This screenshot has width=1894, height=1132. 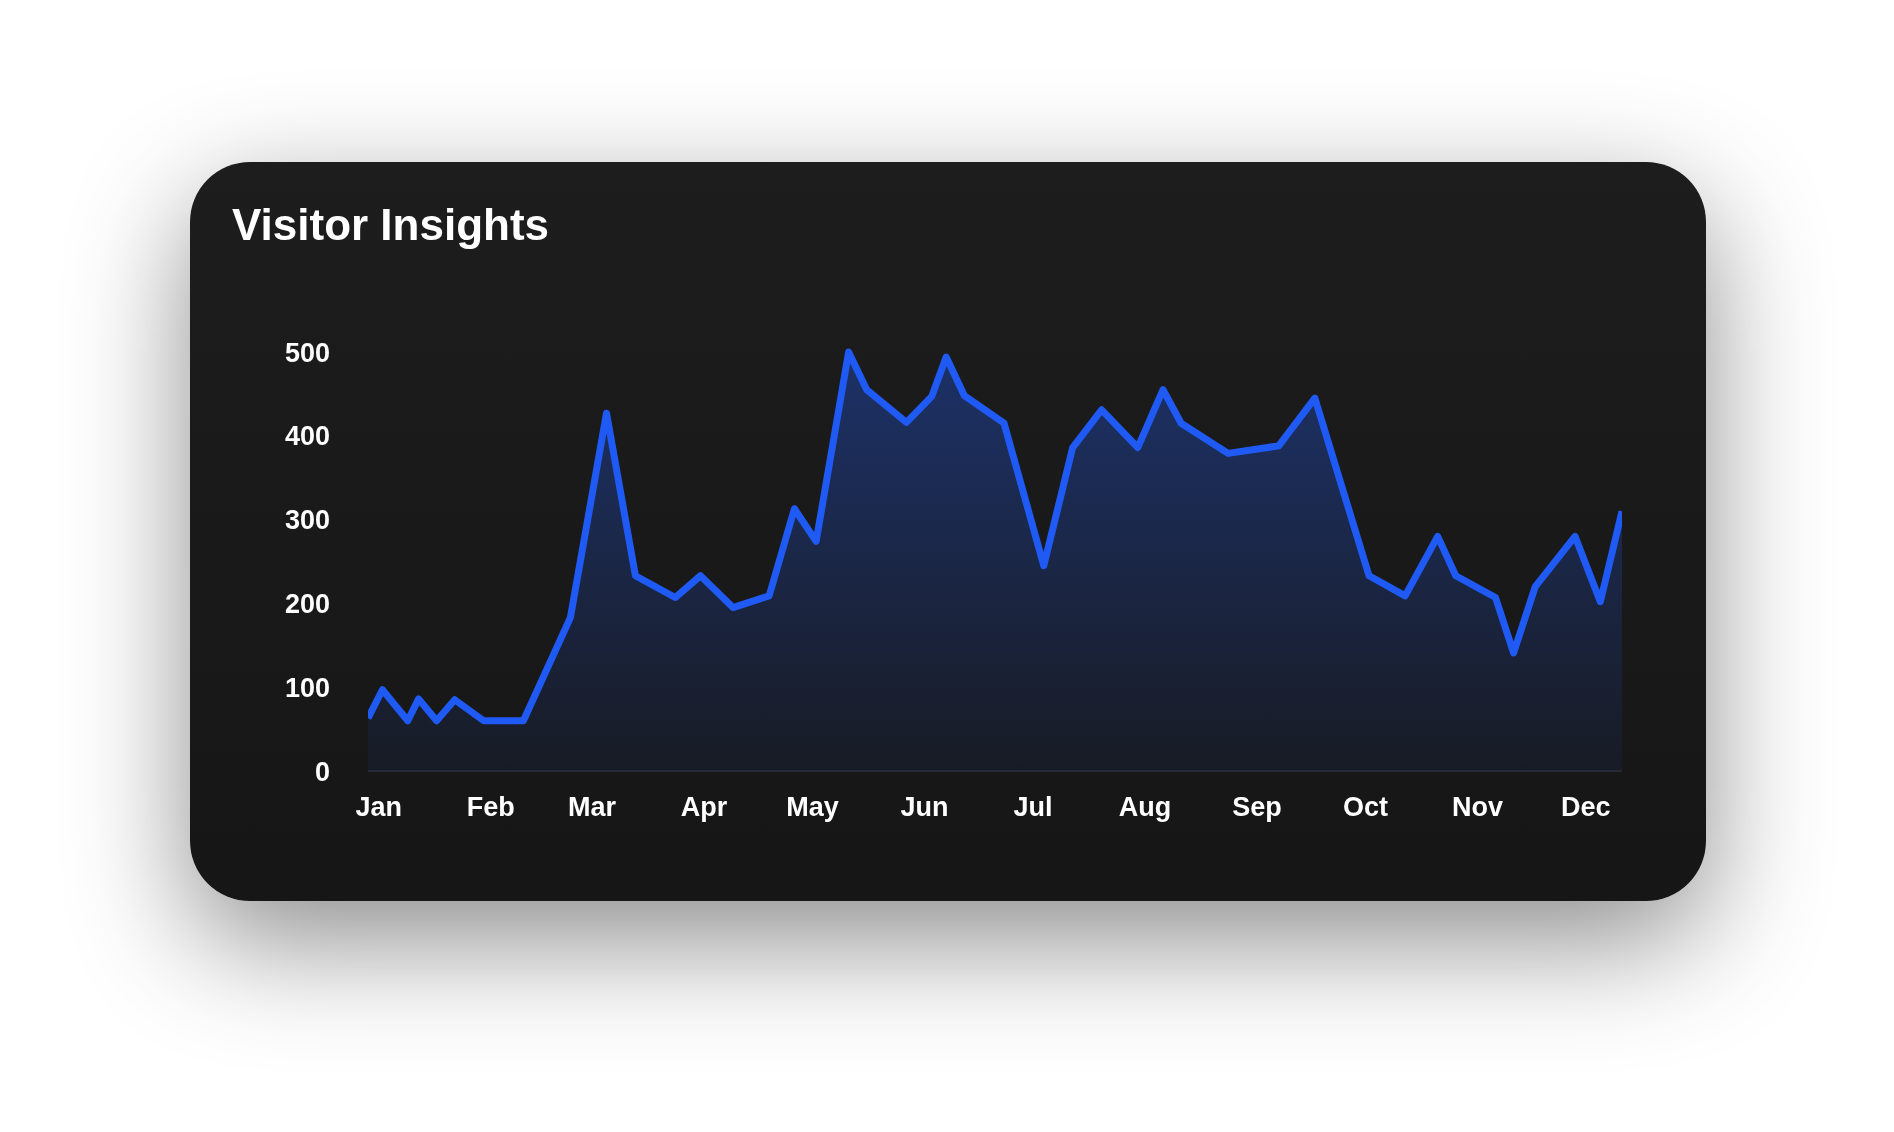 I want to click on y-tick-label: 400, so click(x=307, y=436).